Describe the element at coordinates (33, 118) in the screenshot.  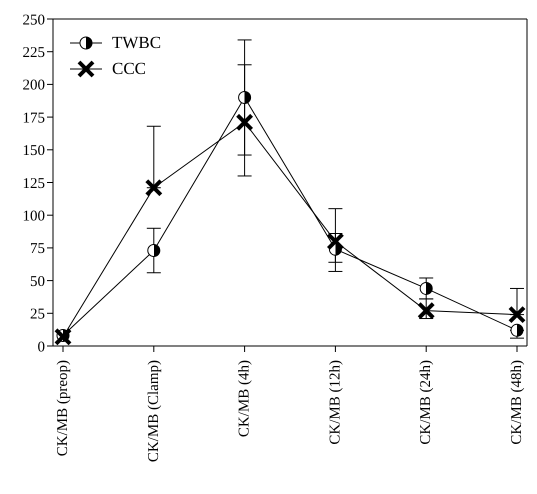
I see `y-tick-label: 175` at that location.